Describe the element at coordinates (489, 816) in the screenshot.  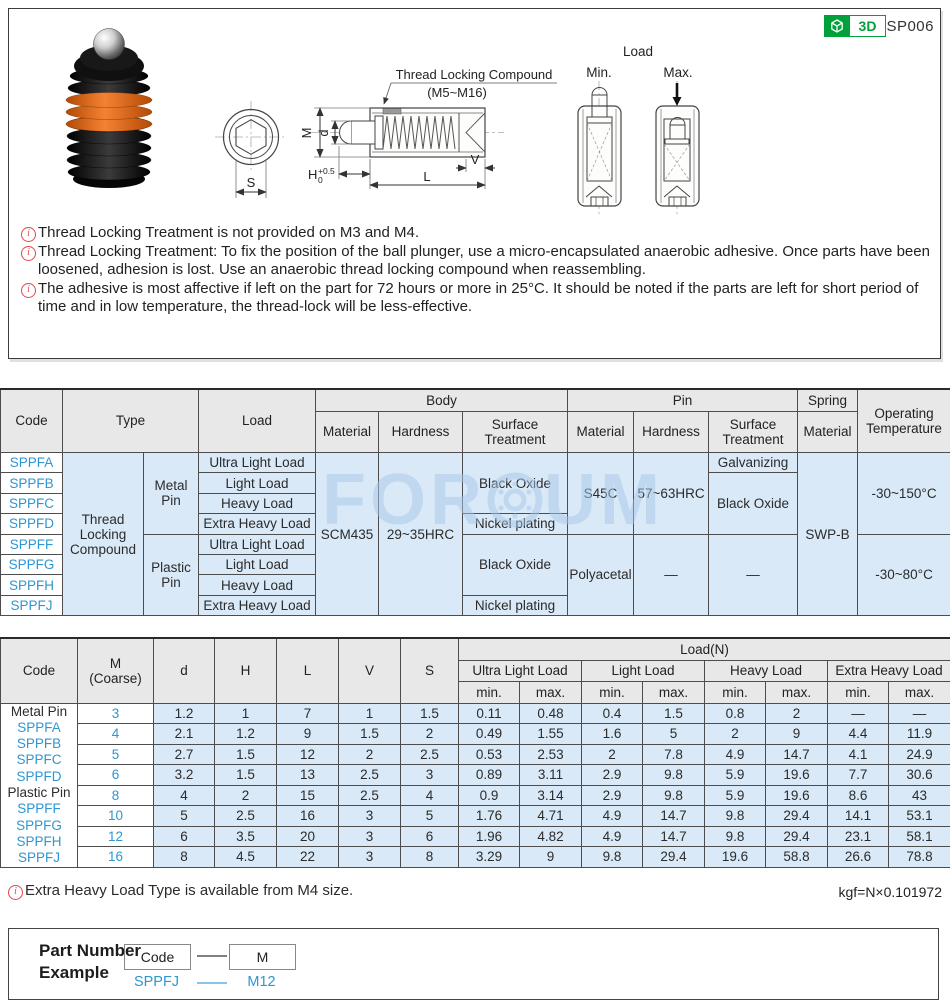
I see `cell: 1.76` at that location.